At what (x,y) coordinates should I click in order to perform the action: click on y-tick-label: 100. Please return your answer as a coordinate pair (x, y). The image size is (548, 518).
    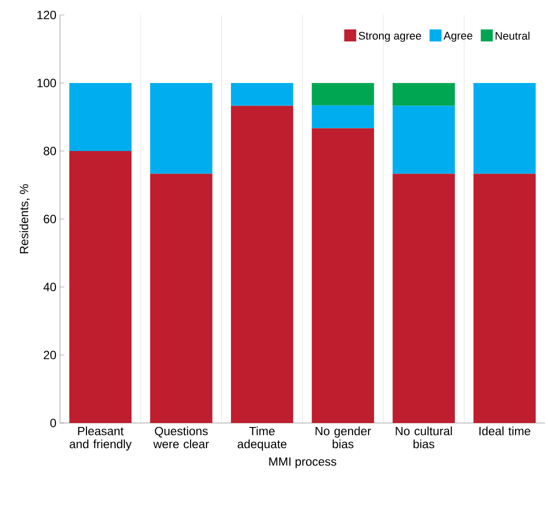
    Looking at the image, I should click on (46, 83).